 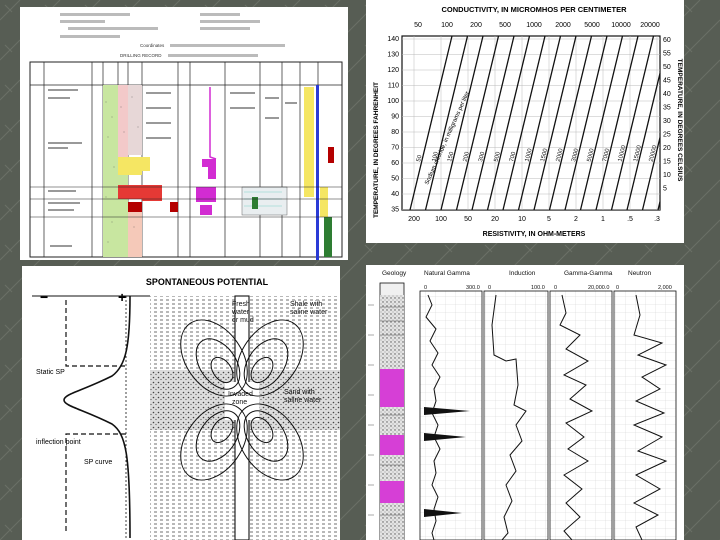 What do you see at coordinates (393, 125) in the screenshot?
I see `left-axis-ticks: 140 130 120 110 100 90 80 70 60 50 40 35` at bounding box center [393, 125].